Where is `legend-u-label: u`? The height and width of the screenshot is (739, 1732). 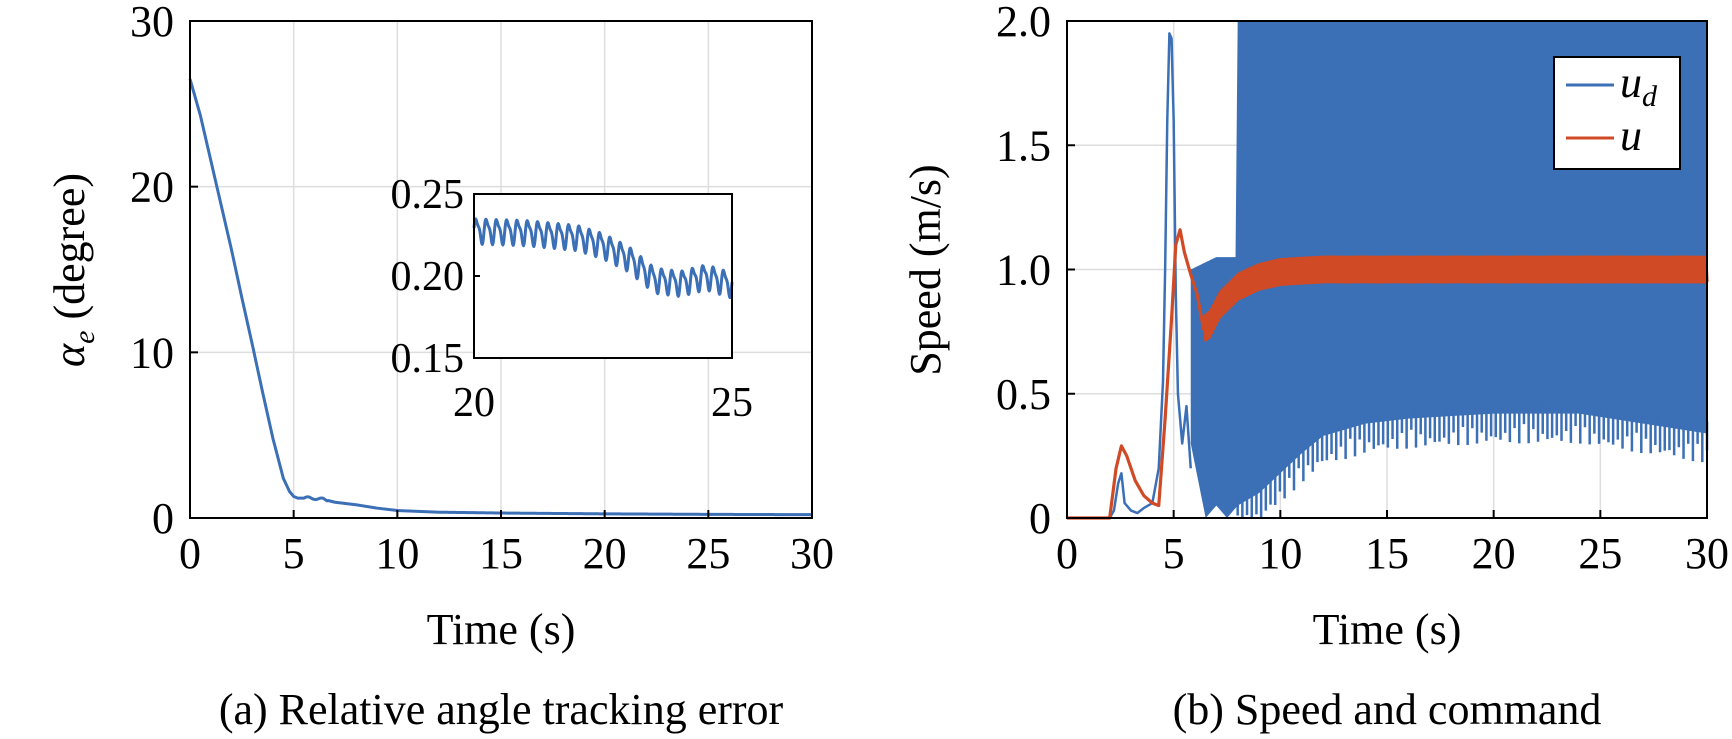 legend-u-label: u is located at coordinates (1631, 135).